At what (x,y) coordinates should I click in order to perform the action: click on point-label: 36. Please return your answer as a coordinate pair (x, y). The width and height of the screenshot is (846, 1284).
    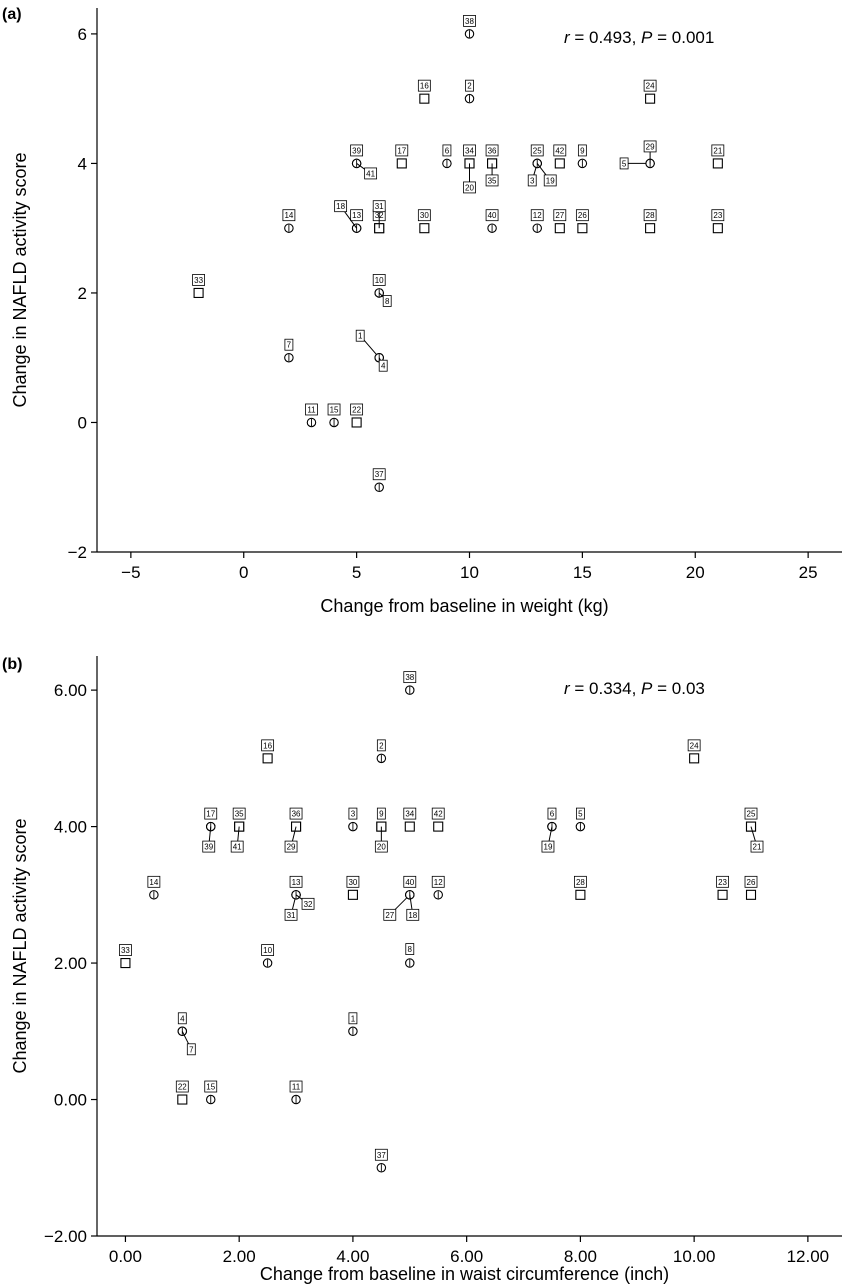
    Looking at the image, I should click on (492, 150).